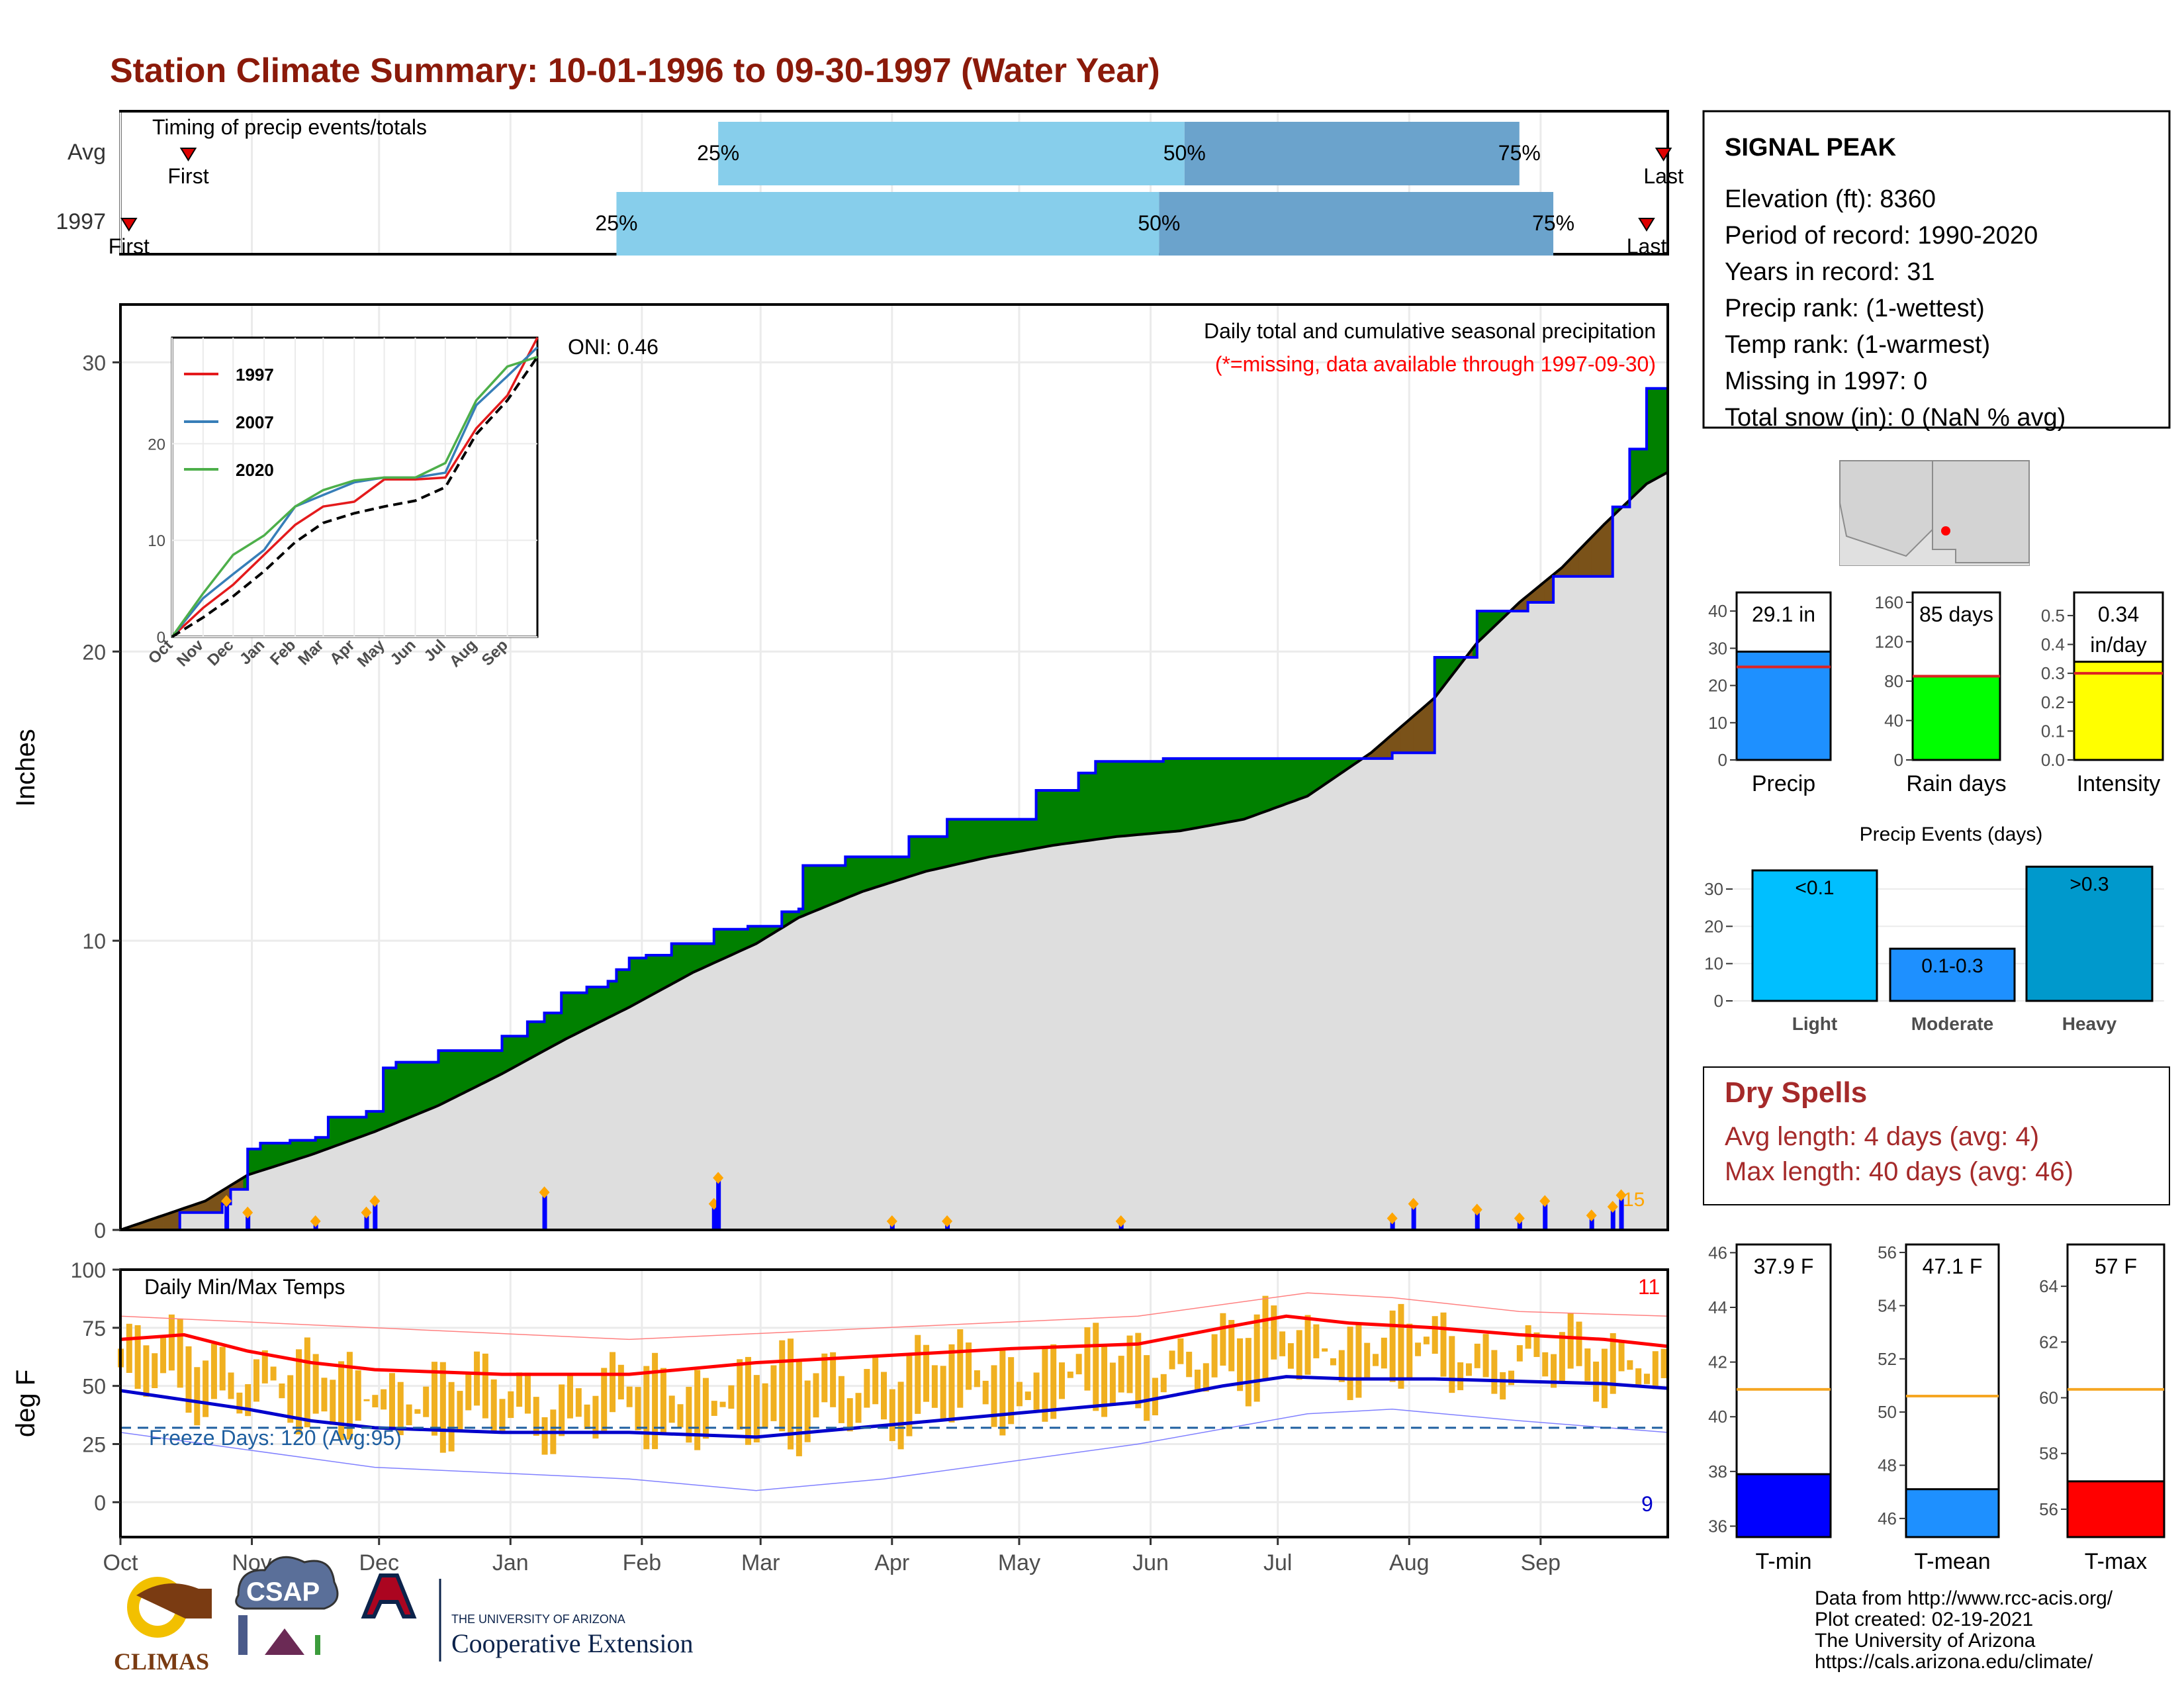 The height and width of the screenshot is (1688, 2184). What do you see at coordinates (1646, 225) in the screenshot?
I see `timing-marker-last` at bounding box center [1646, 225].